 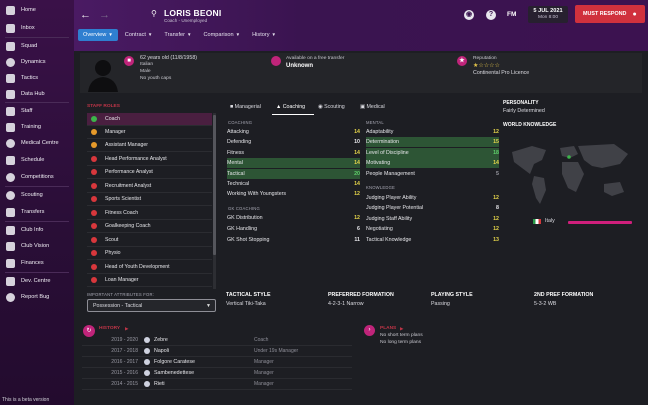 What do you see at coordinates (37, 281) in the screenshot?
I see `sidebar-item-dev-centre: Dev. Centre` at bounding box center [37, 281].